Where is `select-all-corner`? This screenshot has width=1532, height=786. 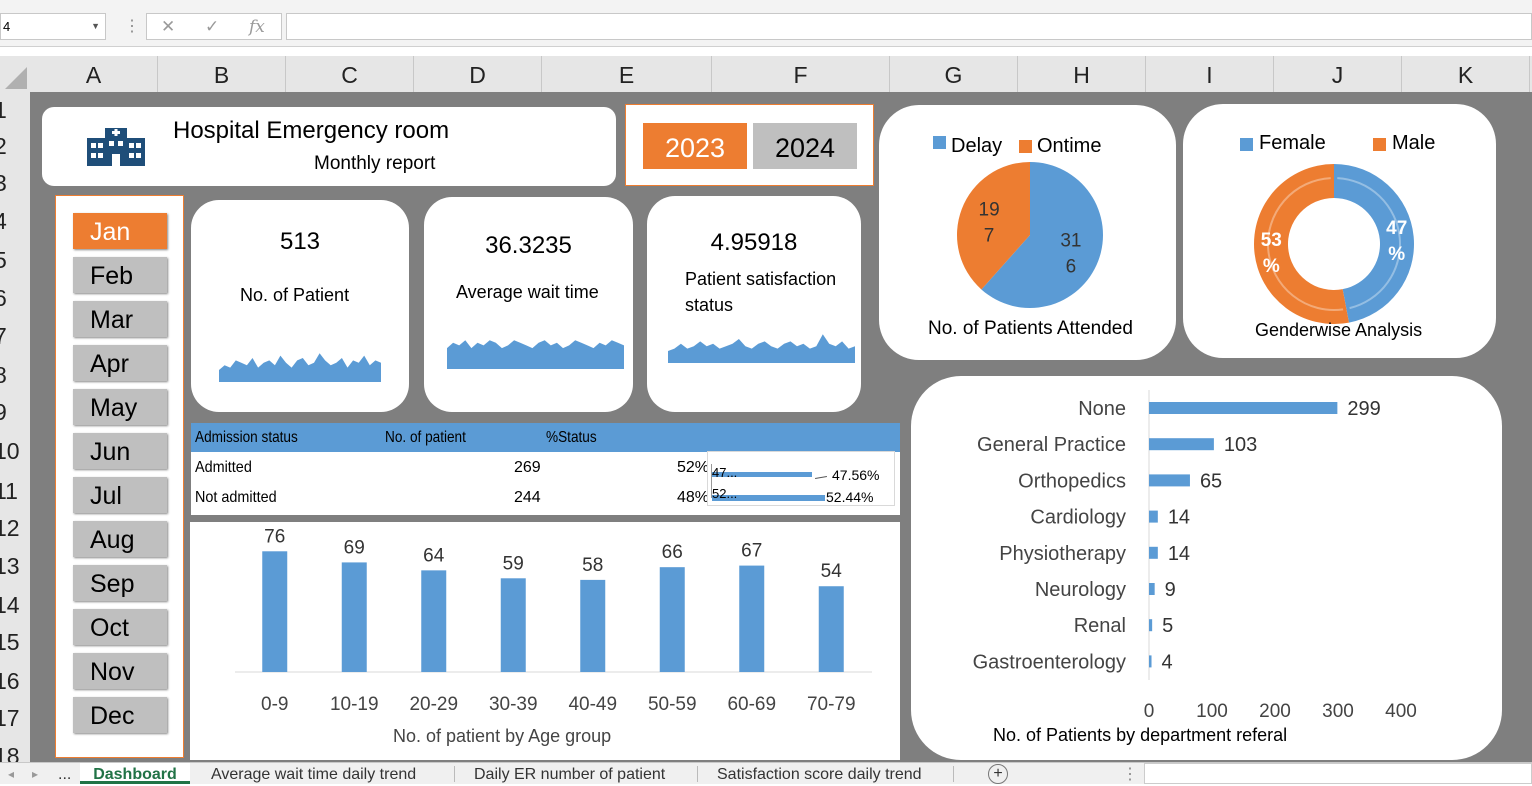
select-all-corner is located at coordinates (15, 74).